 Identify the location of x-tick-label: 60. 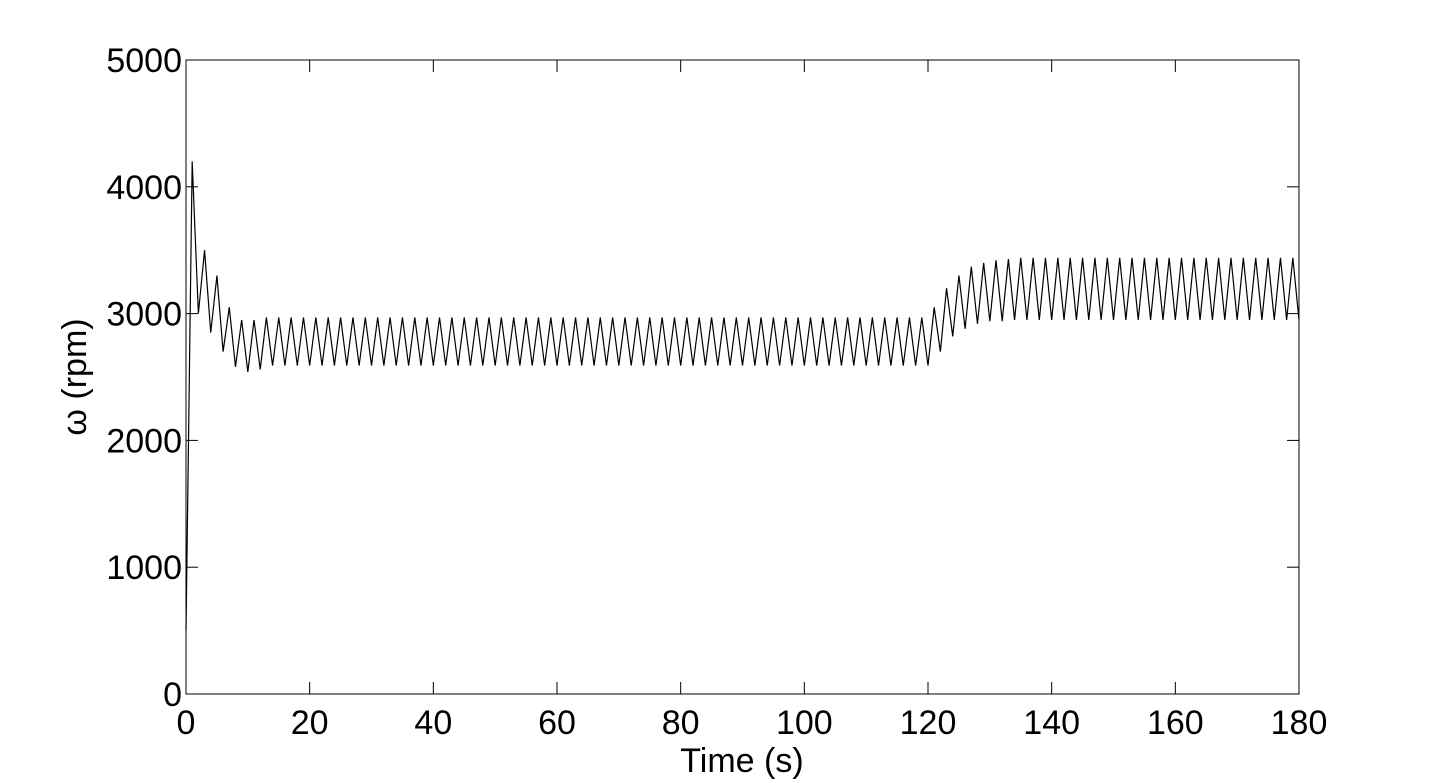
(557, 723).